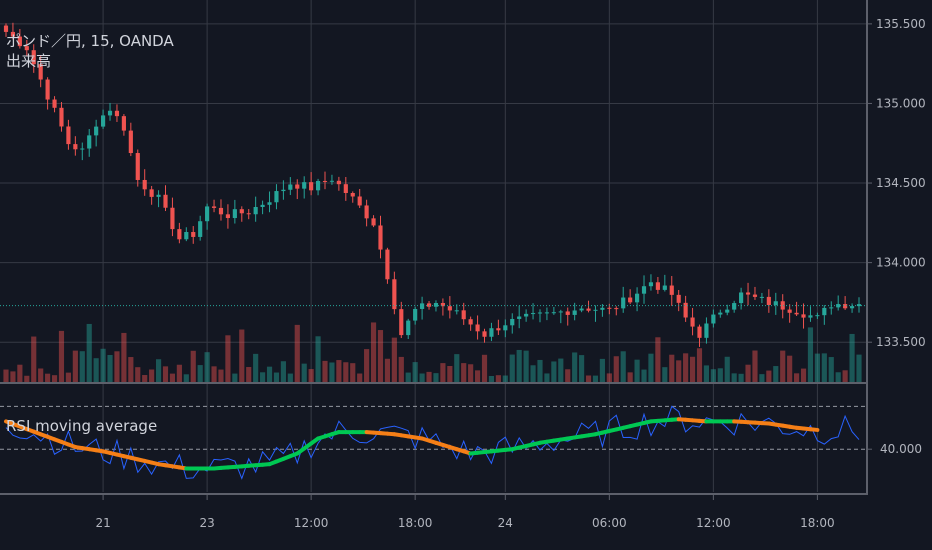 The image size is (932, 550). What do you see at coordinates (29, 61) in the screenshot?
I see `volume-label: 出来高` at bounding box center [29, 61].